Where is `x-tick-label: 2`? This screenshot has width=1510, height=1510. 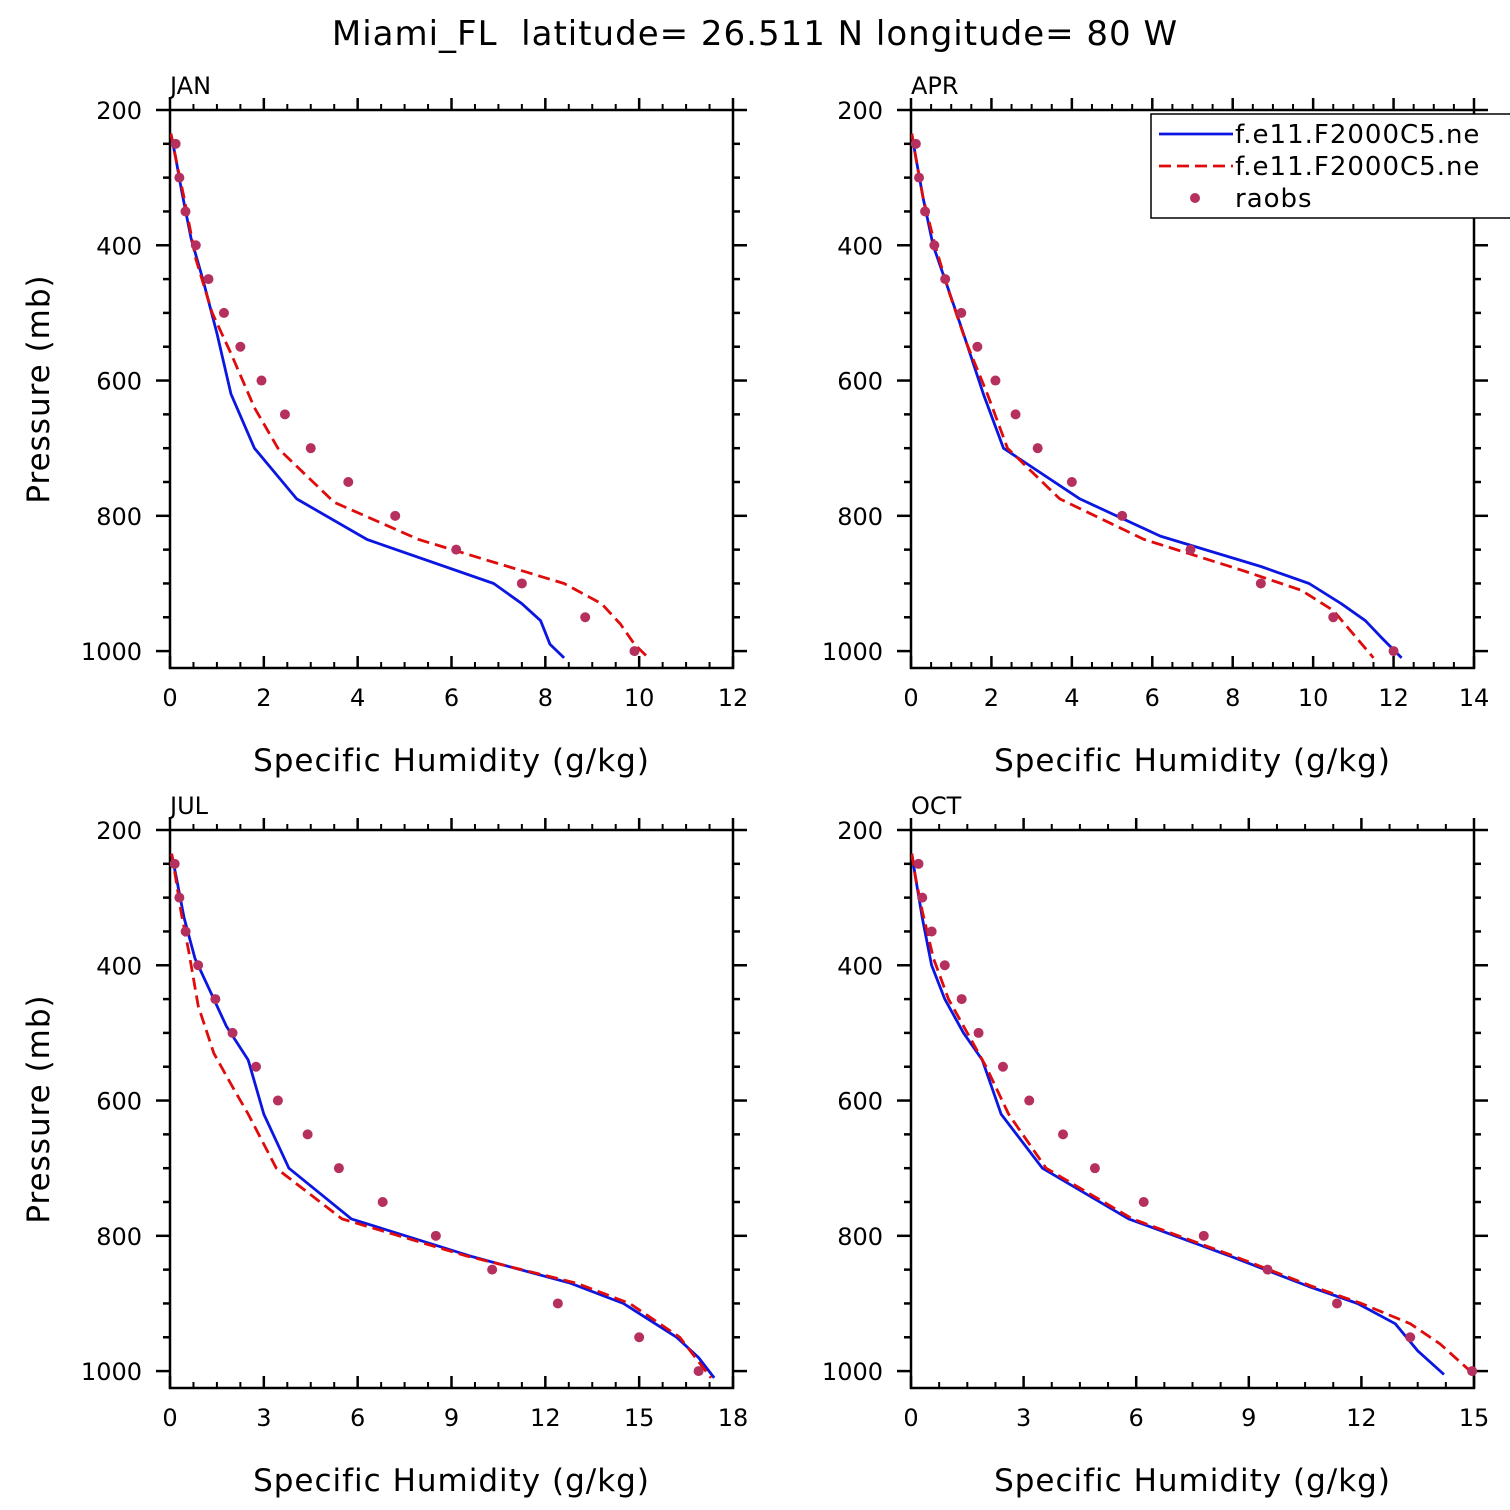
x-tick-label: 2 is located at coordinates (263, 698).